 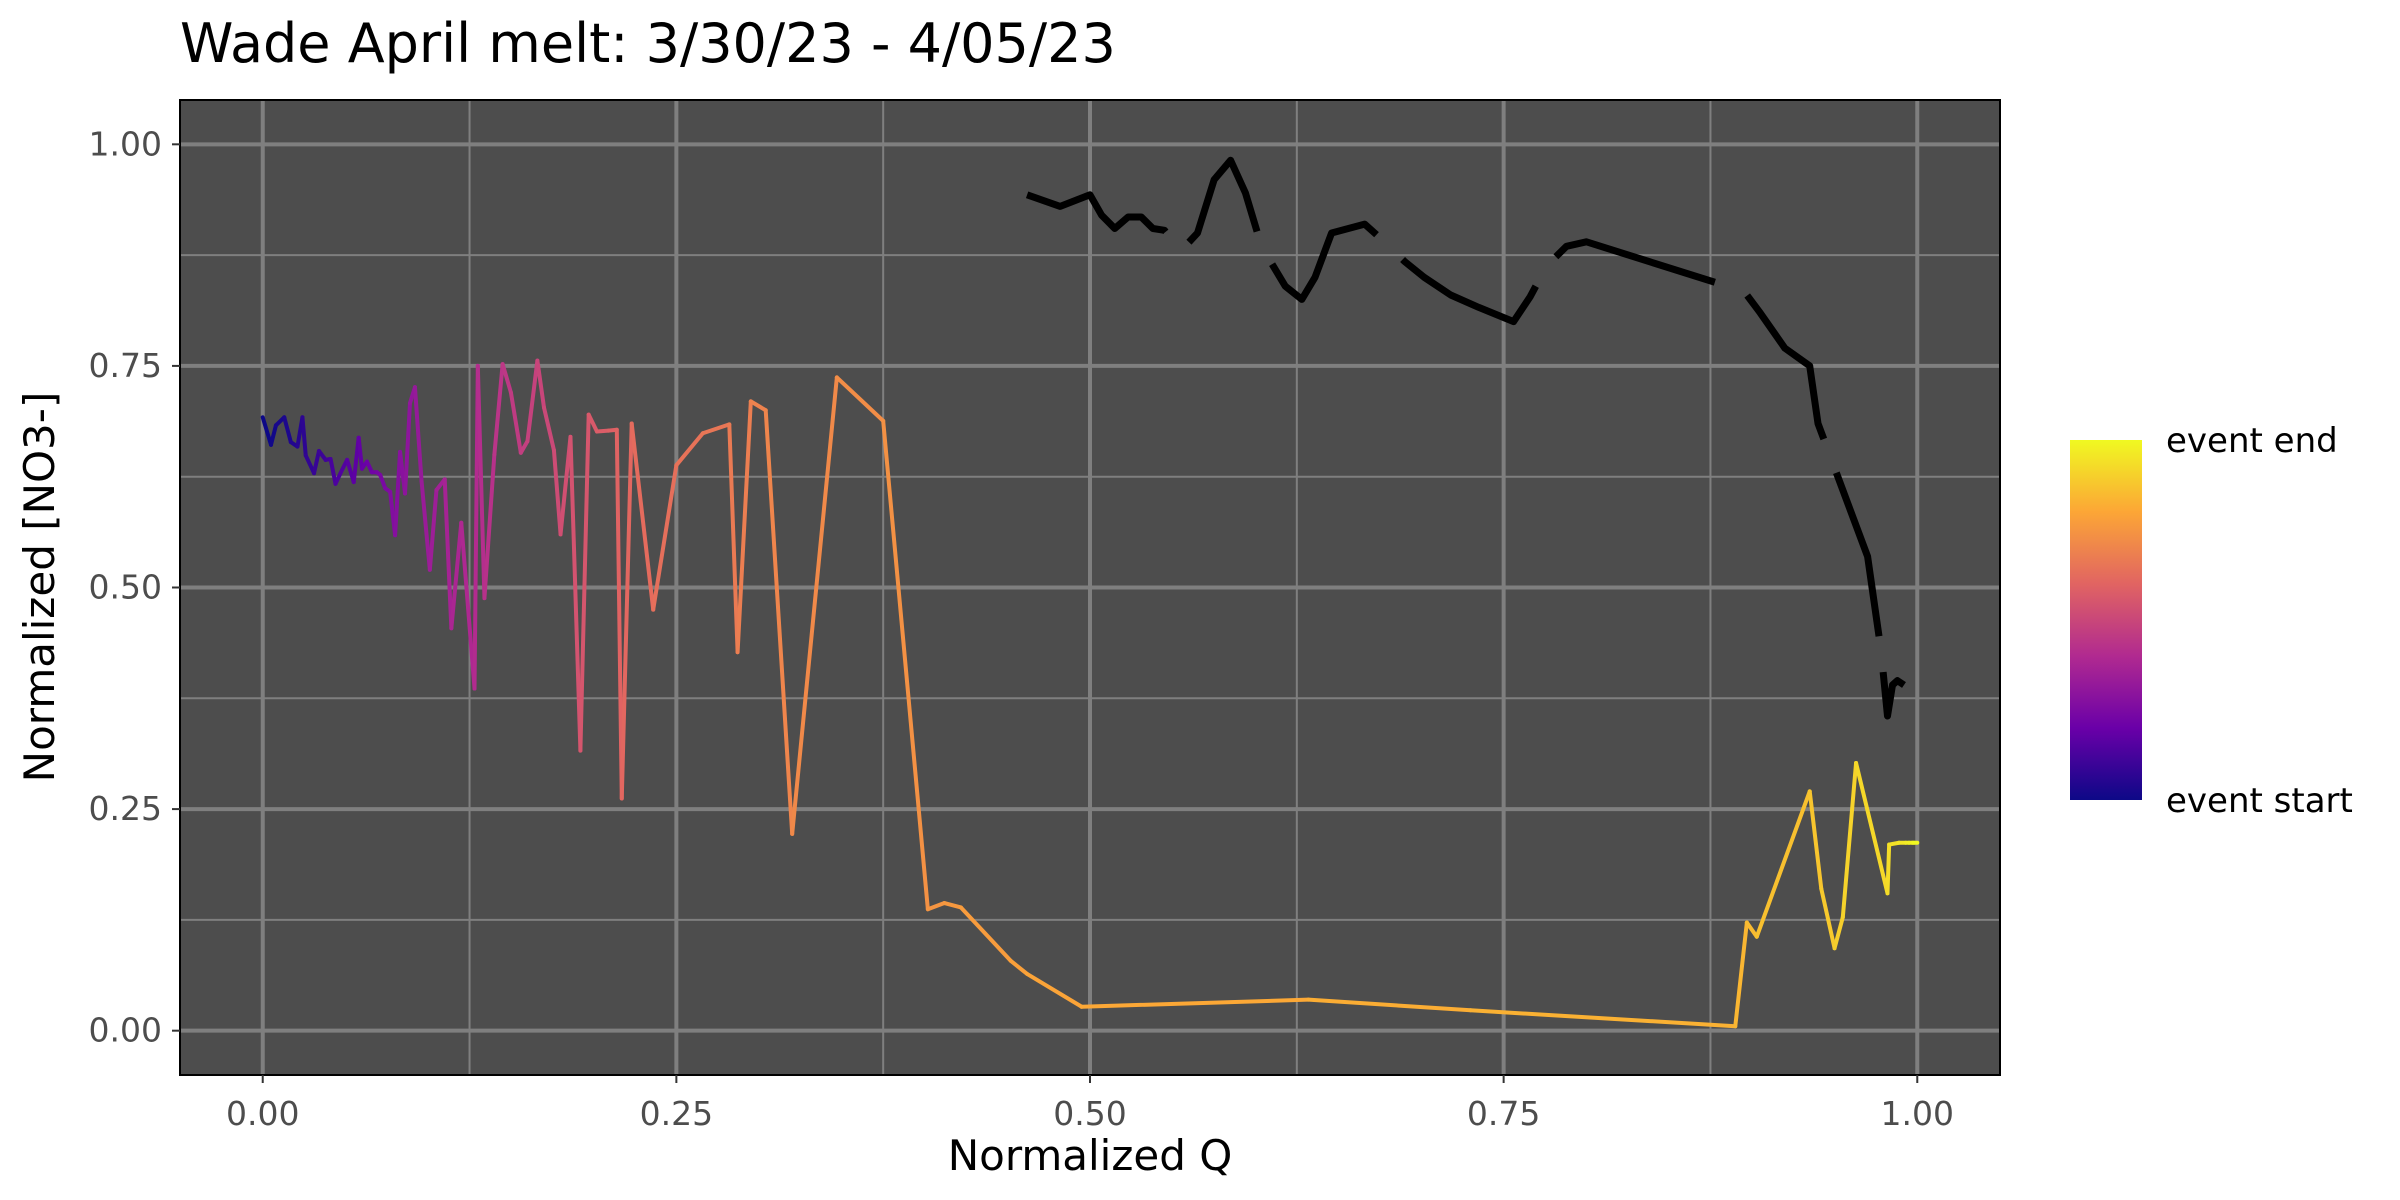 I want to click on x-tick-label-3: 0.75, so click(x=1503, y=1113).